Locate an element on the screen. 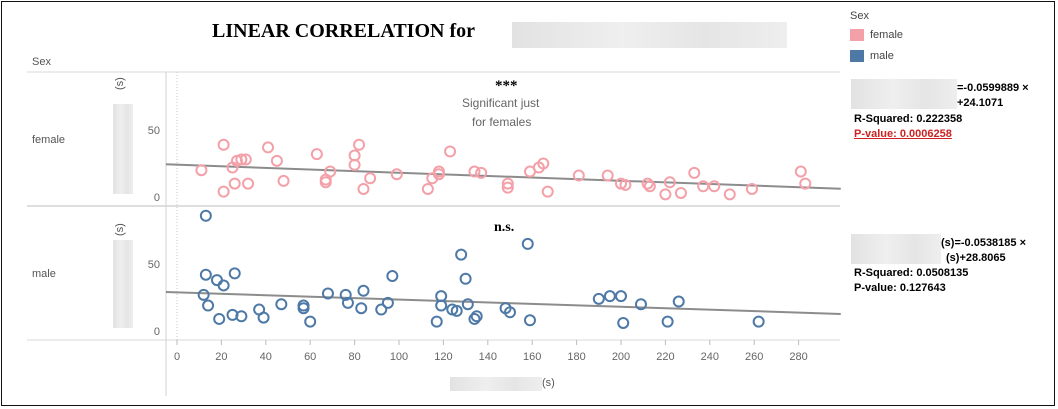  p-value-female: P-value: 0.0006258 is located at coordinates (903, 134).